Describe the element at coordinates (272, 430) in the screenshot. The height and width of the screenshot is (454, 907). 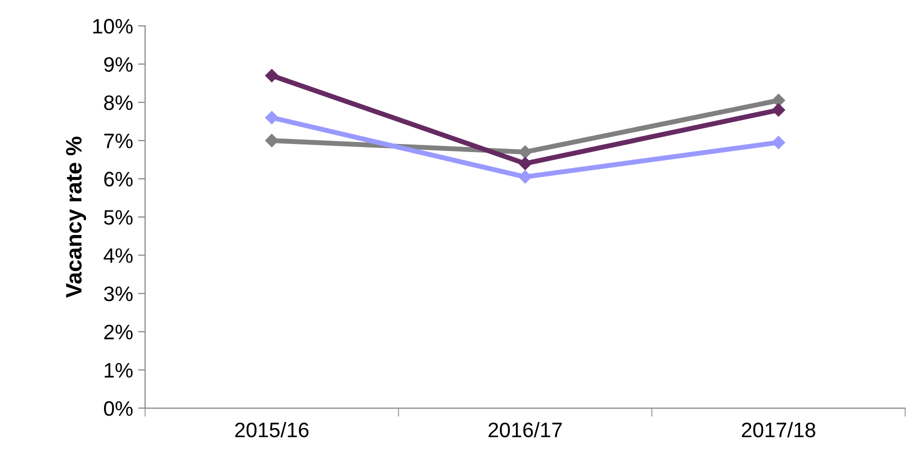
I see `x-tick-label: 2015/16` at that location.